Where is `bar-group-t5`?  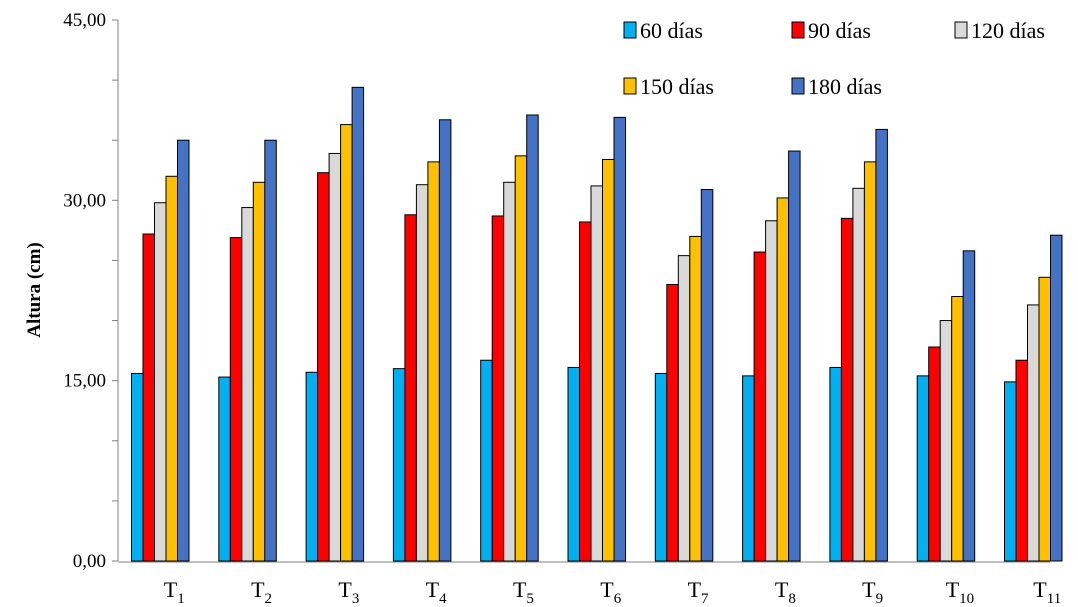 bar-group-t5 is located at coordinates (509, 338).